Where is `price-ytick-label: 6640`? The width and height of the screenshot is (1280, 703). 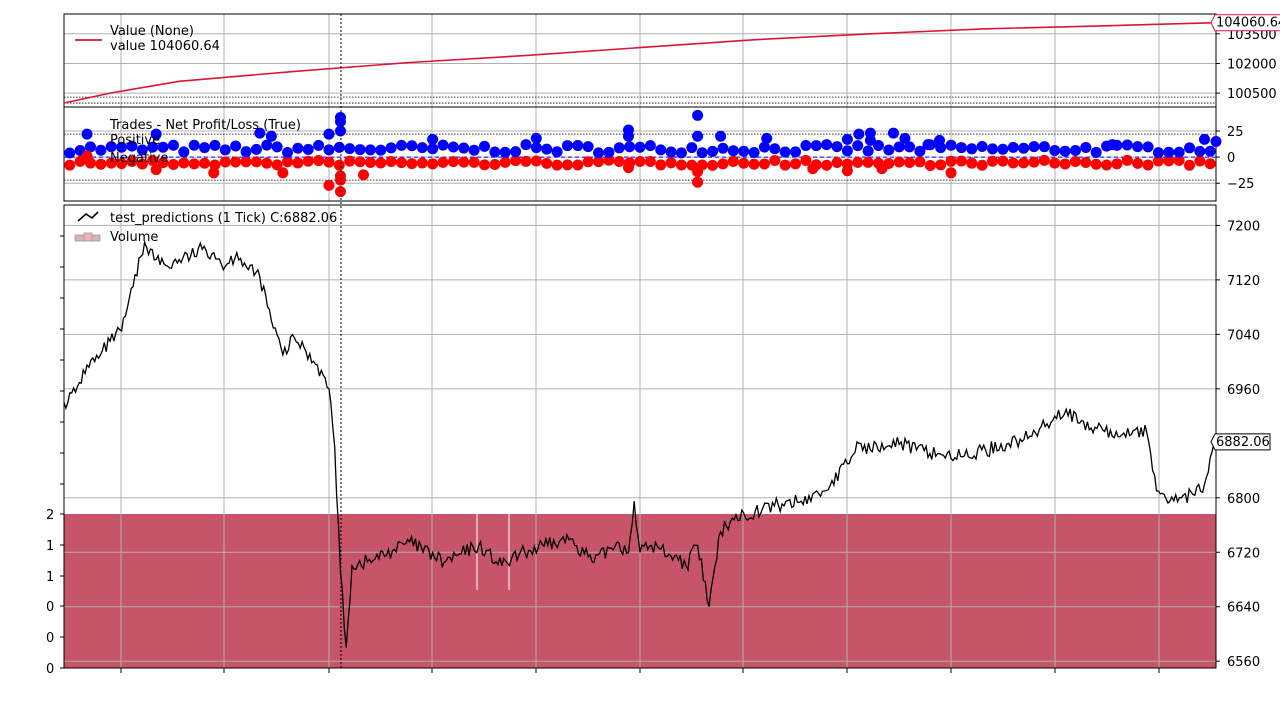 price-ytick-label: 6640 is located at coordinates (1243, 608).